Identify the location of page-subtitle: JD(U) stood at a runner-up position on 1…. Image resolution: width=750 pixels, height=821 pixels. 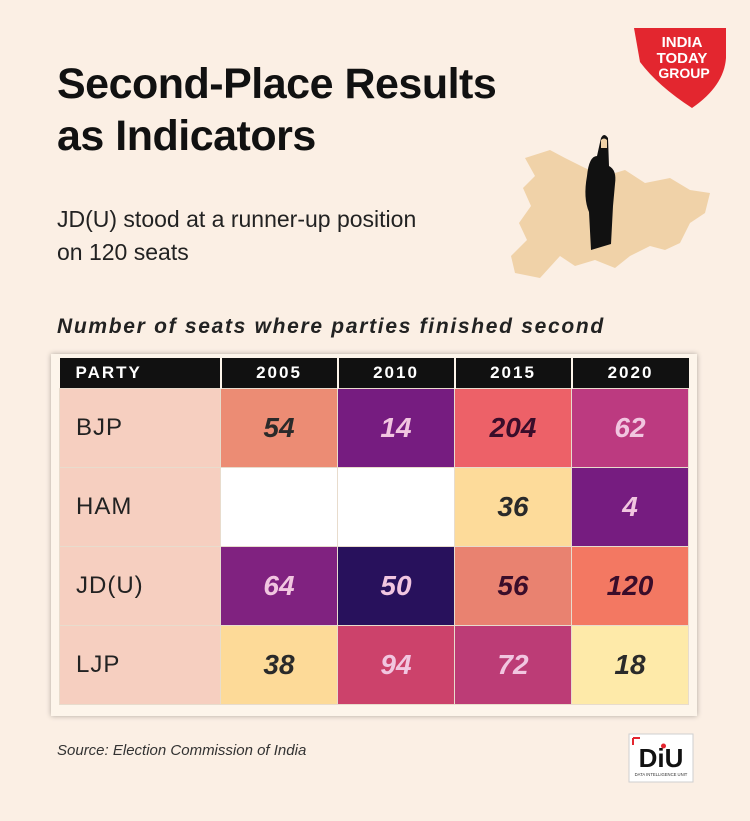
(237, 235).